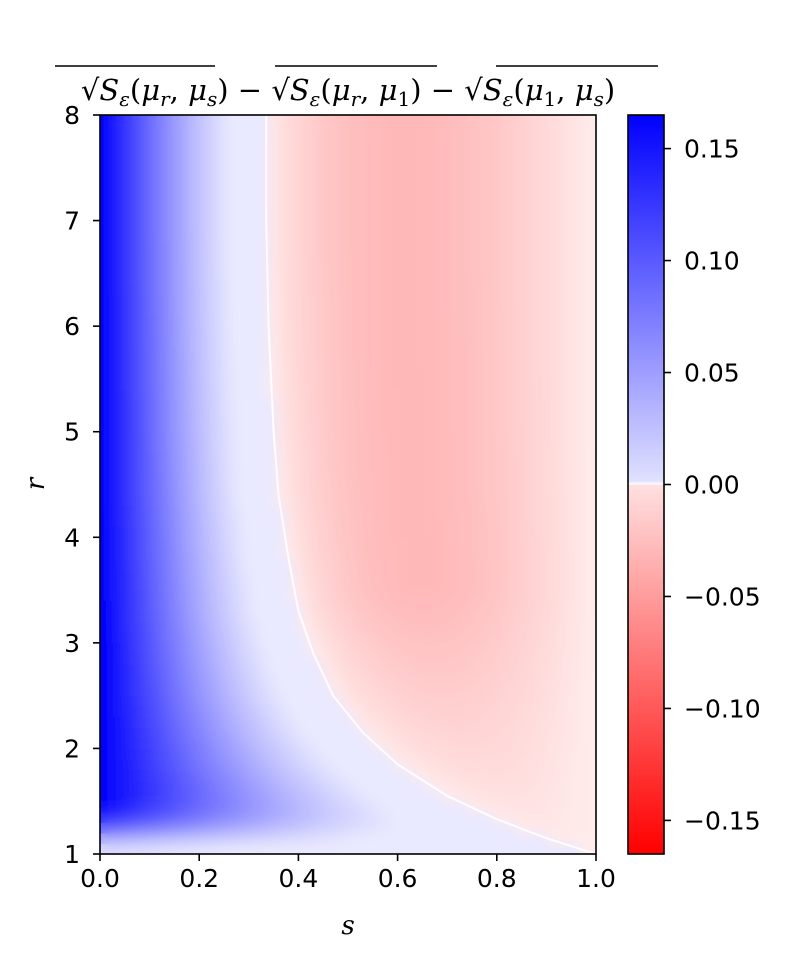 The height and width of the screenshot is (960, 800). Describe the element at coordinates (388, 90) in the screenshot. I see `title-arg-2b: μ` at that location.